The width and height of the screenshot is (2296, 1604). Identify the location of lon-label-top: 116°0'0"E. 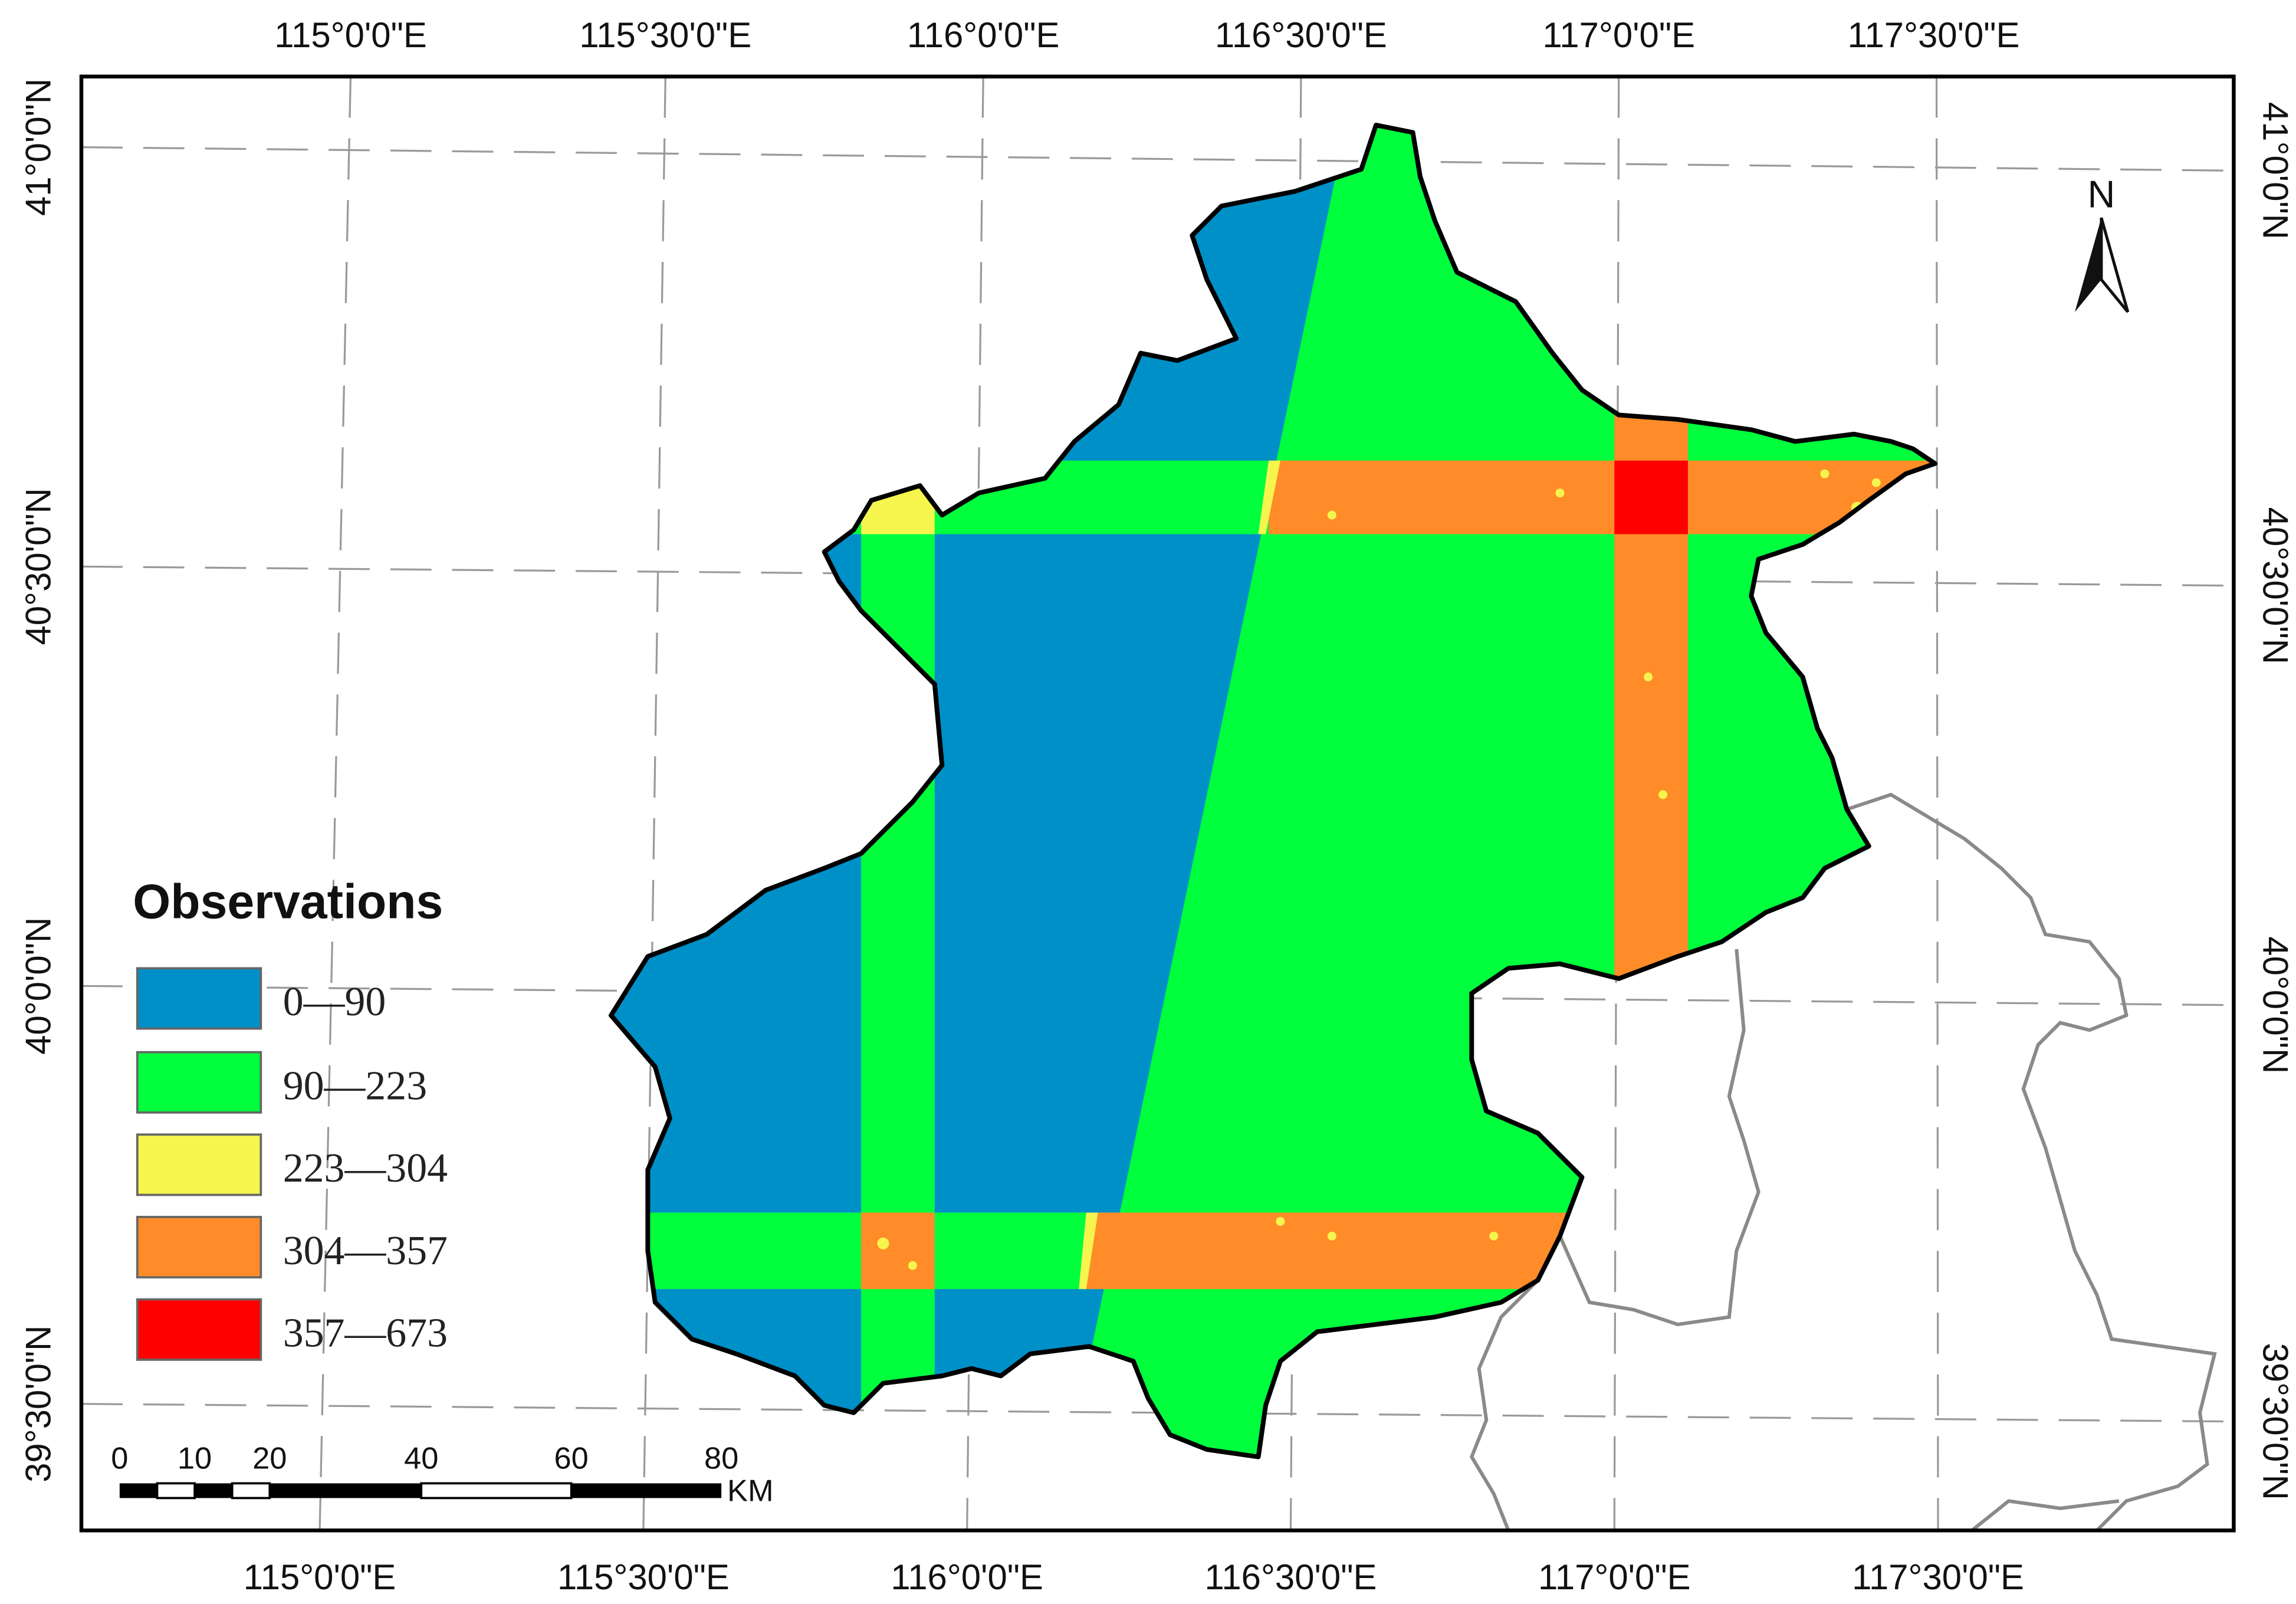
(983, 35).